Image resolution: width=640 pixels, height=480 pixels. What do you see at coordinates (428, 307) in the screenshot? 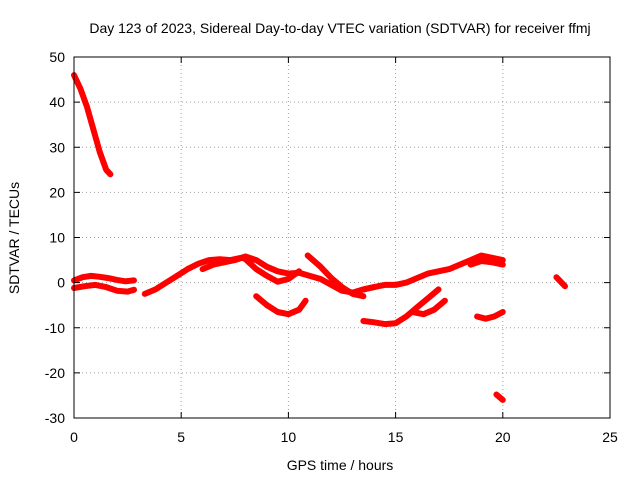
I see `series-seg-small-dip` at bounding box center [428, 307].